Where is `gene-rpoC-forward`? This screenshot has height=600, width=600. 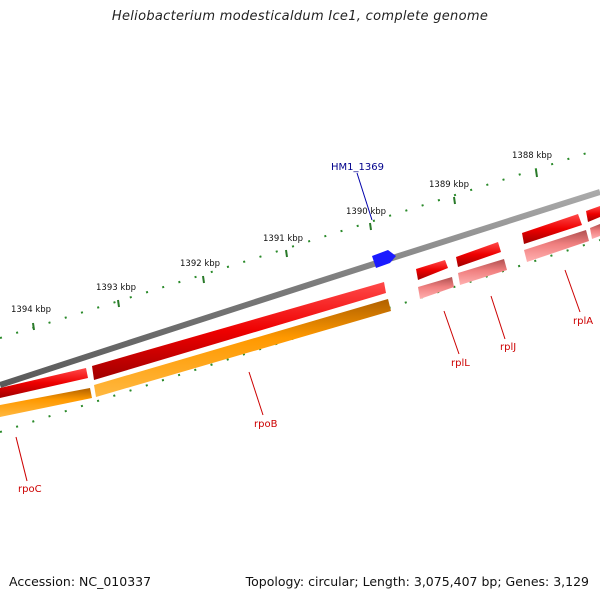 gene-rpoC-forward is located at coordinates (44, 383).